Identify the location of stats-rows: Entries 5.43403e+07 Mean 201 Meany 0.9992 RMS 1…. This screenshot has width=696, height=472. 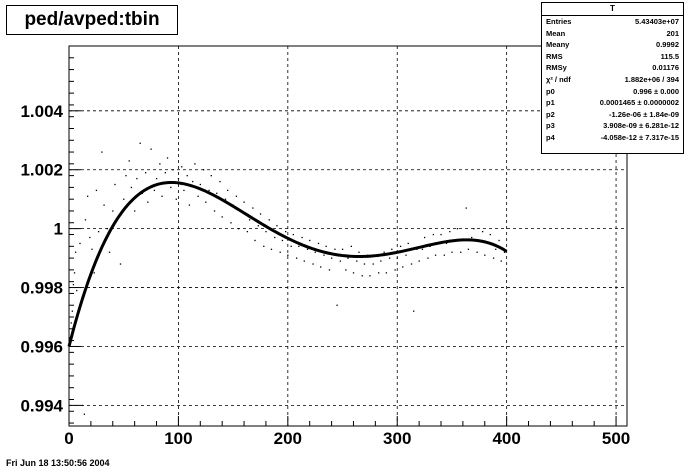
(612, 80).